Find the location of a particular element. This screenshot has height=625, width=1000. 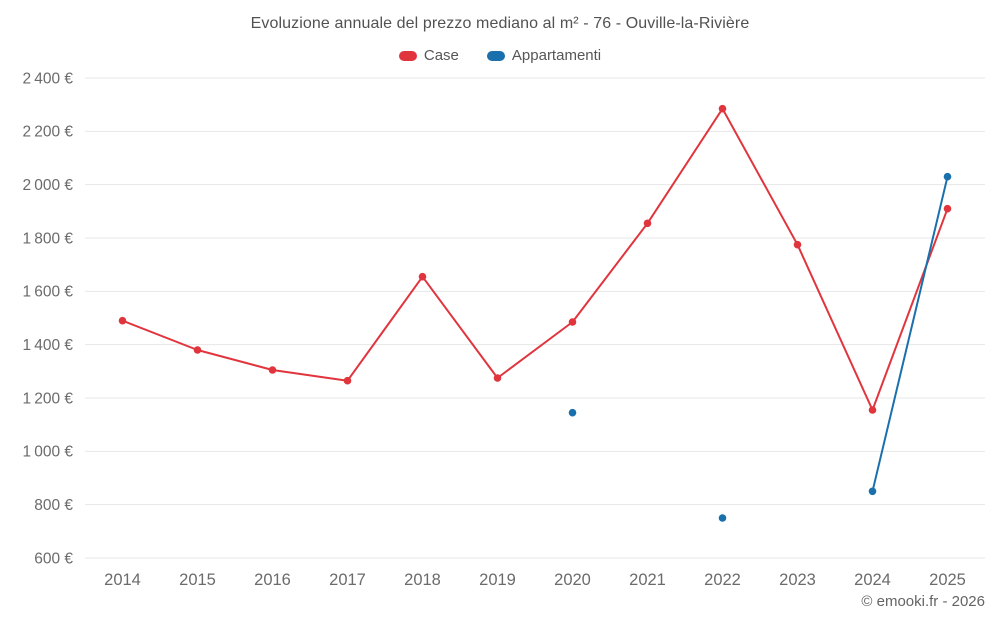

appartamenti-series-line is located at coordinates (910, 334).